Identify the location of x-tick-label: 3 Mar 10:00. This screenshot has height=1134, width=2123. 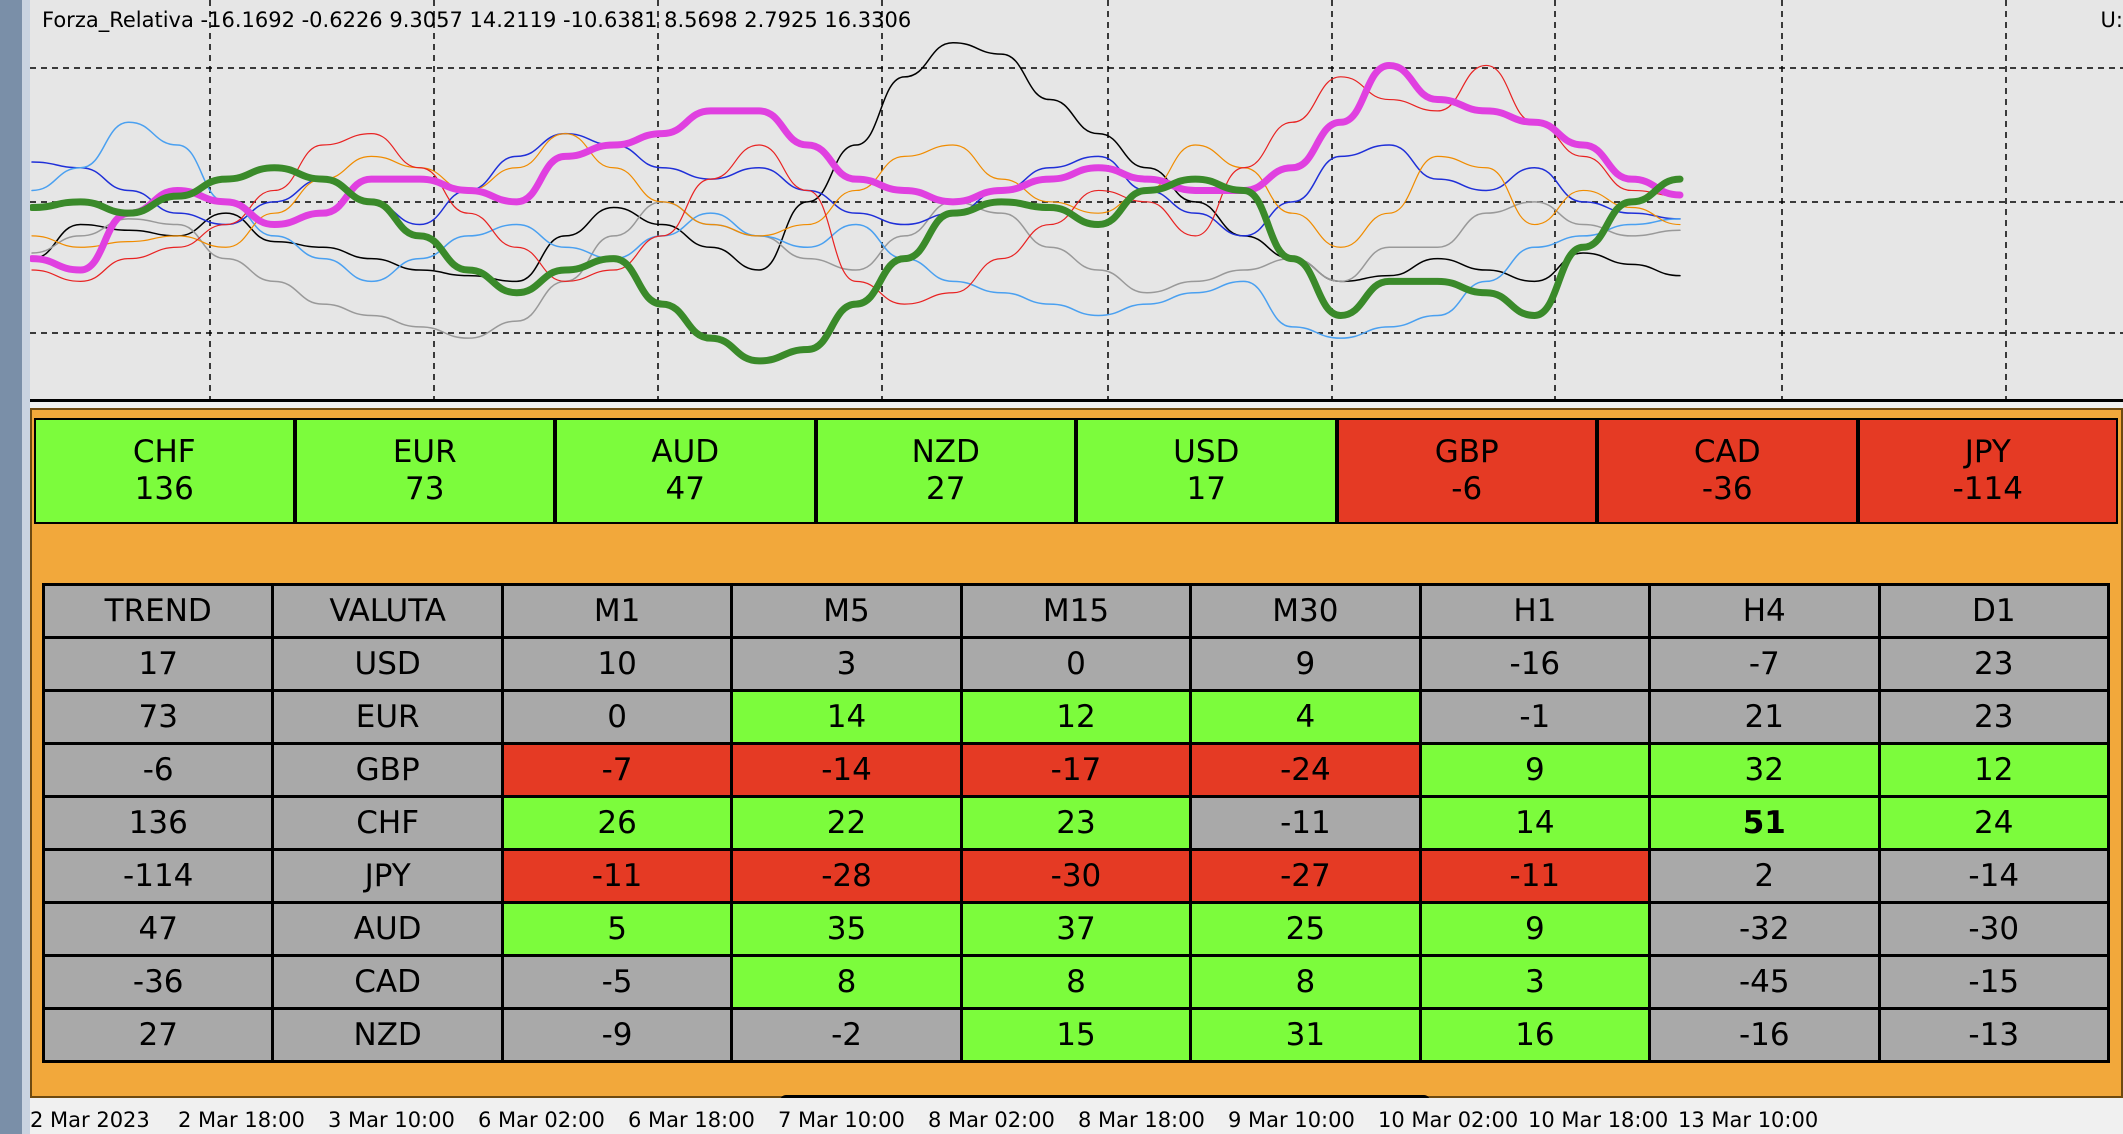
(391, 1120).